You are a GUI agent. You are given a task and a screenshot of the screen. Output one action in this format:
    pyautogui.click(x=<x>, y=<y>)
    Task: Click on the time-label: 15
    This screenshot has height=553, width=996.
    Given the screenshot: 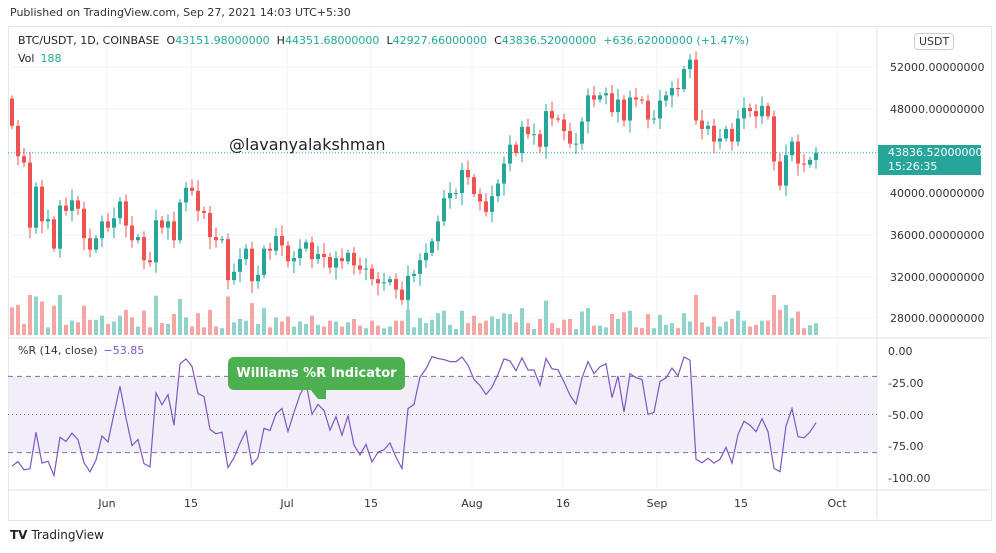 What is the action you would take?
    pyautogui.click(x=191, y=503)
    